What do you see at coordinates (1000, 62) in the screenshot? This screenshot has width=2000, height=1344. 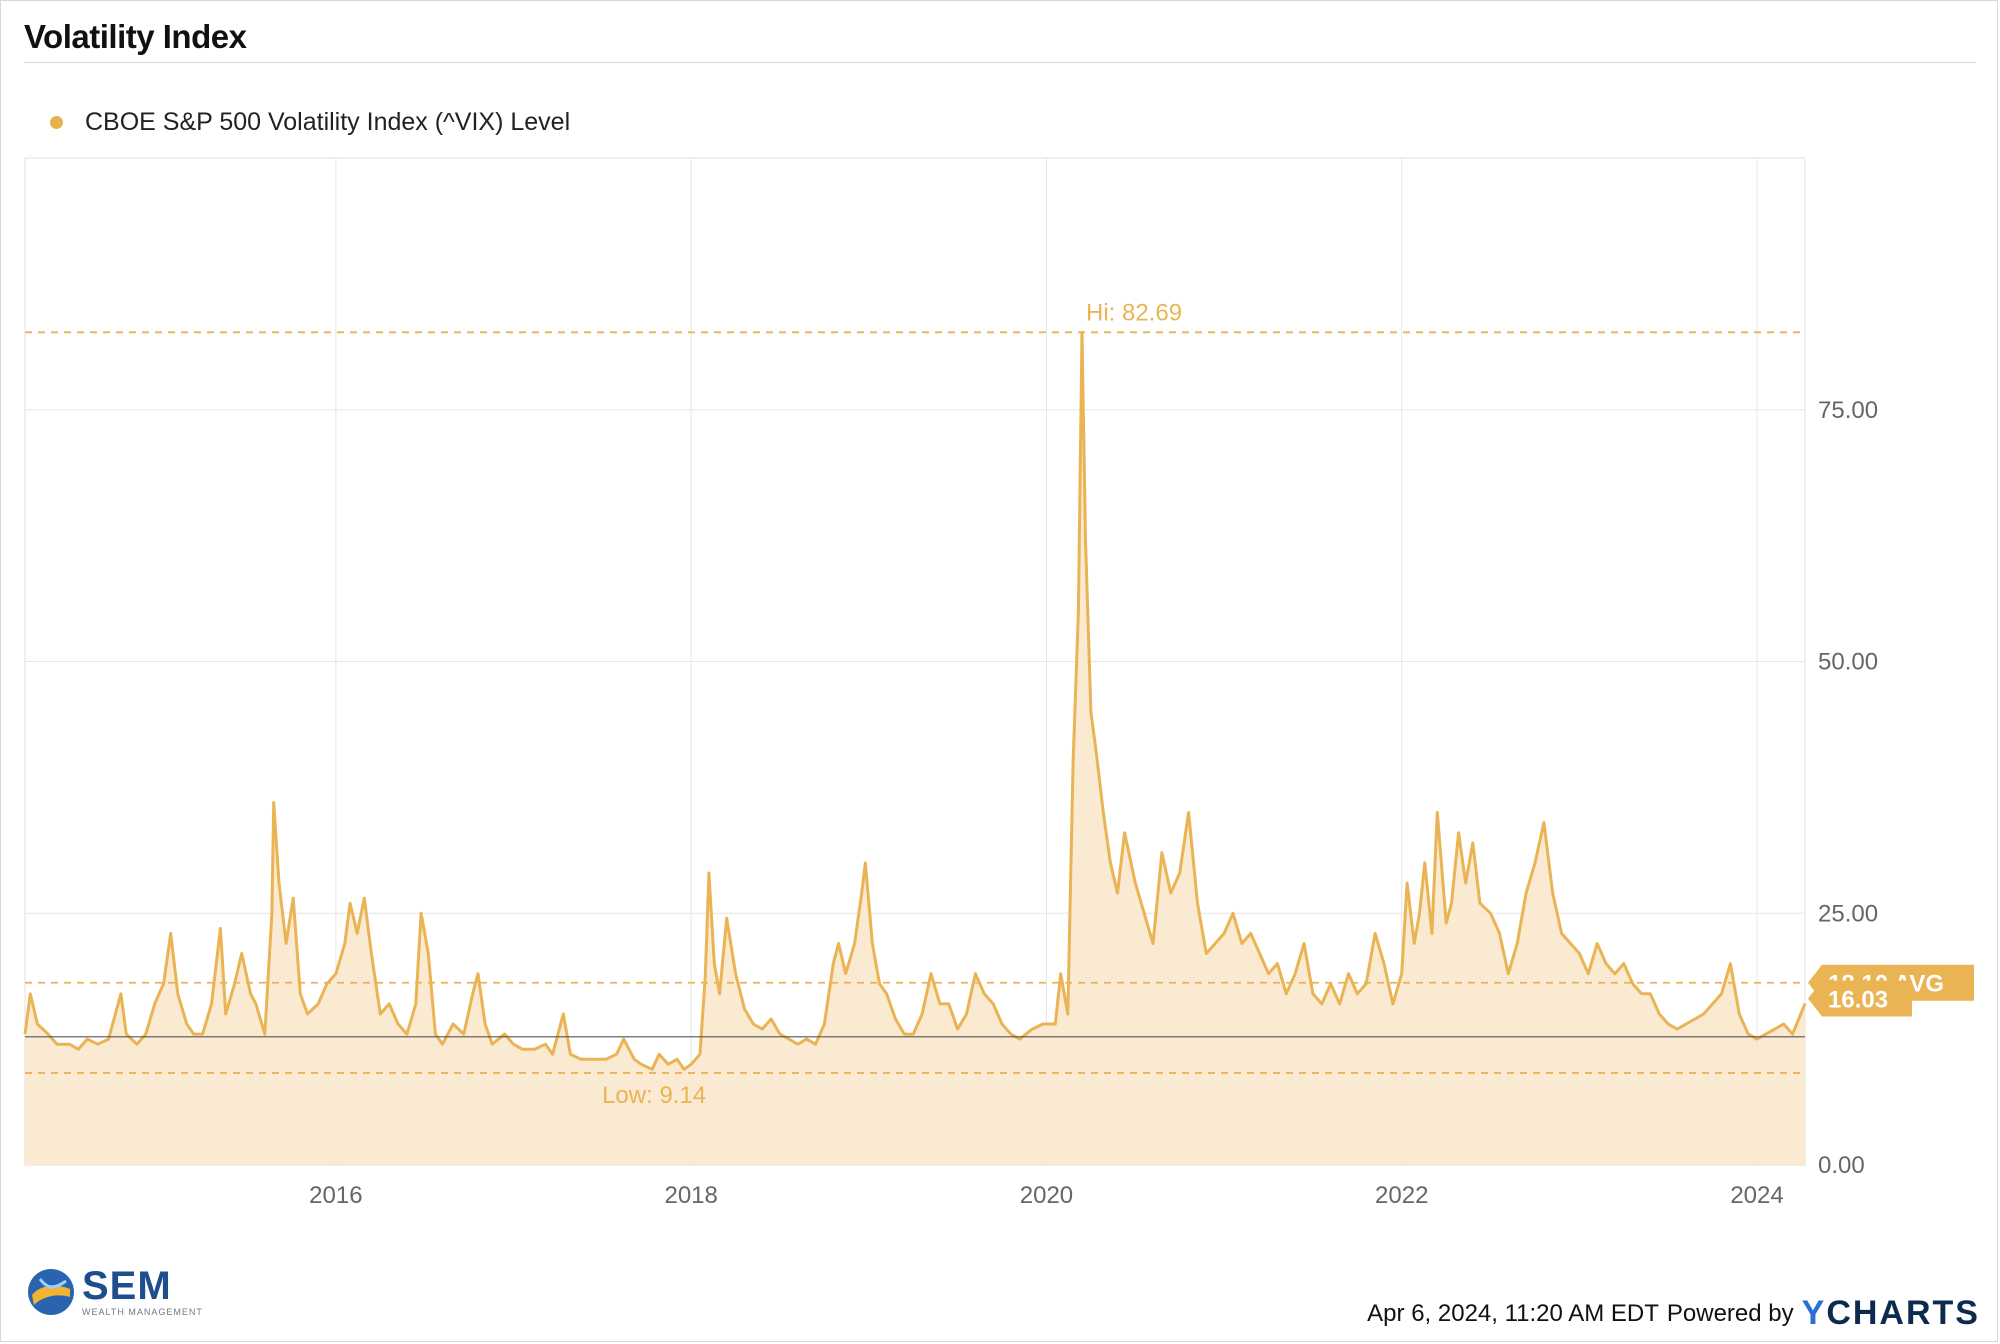 I see `title-divider` at bounding box center [1000, 62].